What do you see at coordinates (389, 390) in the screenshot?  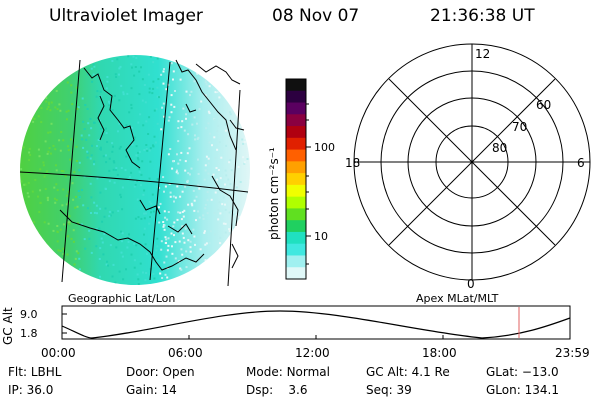 I see `status-seq: Seq: 39` at bounding box center [389, 390].